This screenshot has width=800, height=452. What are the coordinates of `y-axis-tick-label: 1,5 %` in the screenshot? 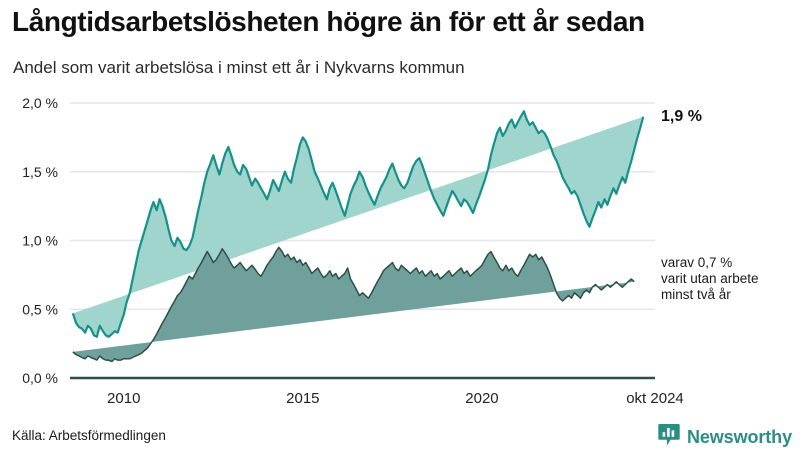 It's located at (40, 172).